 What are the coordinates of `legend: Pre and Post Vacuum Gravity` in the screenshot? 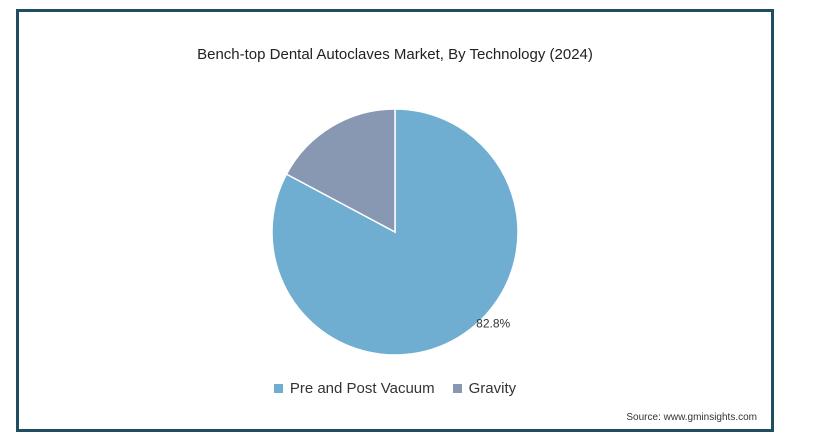 It's located at (395, 388).